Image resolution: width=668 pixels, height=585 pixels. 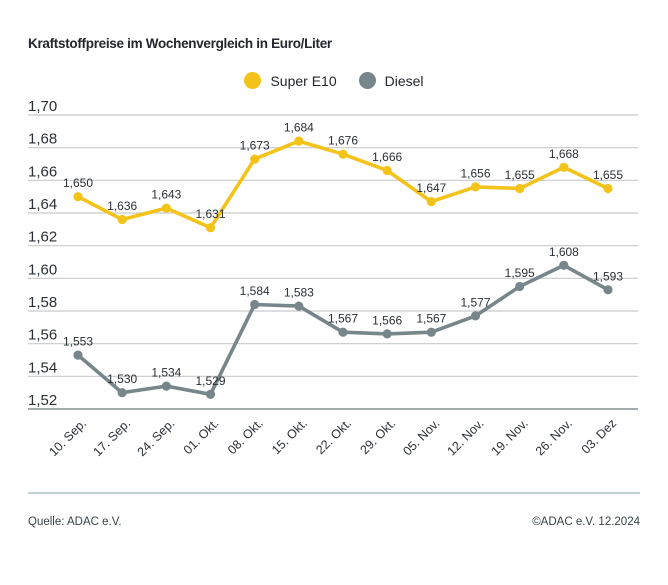 I want to click on y-axis-label: 1,56, so click(x=42, y=335).